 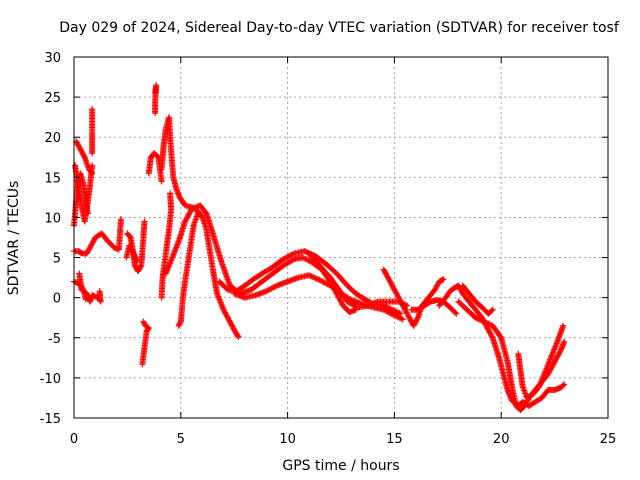 What do you see at coordinates (381, 305) in the screenshot?
I see `series-sat-track-t` at bounding box center [381, 305].